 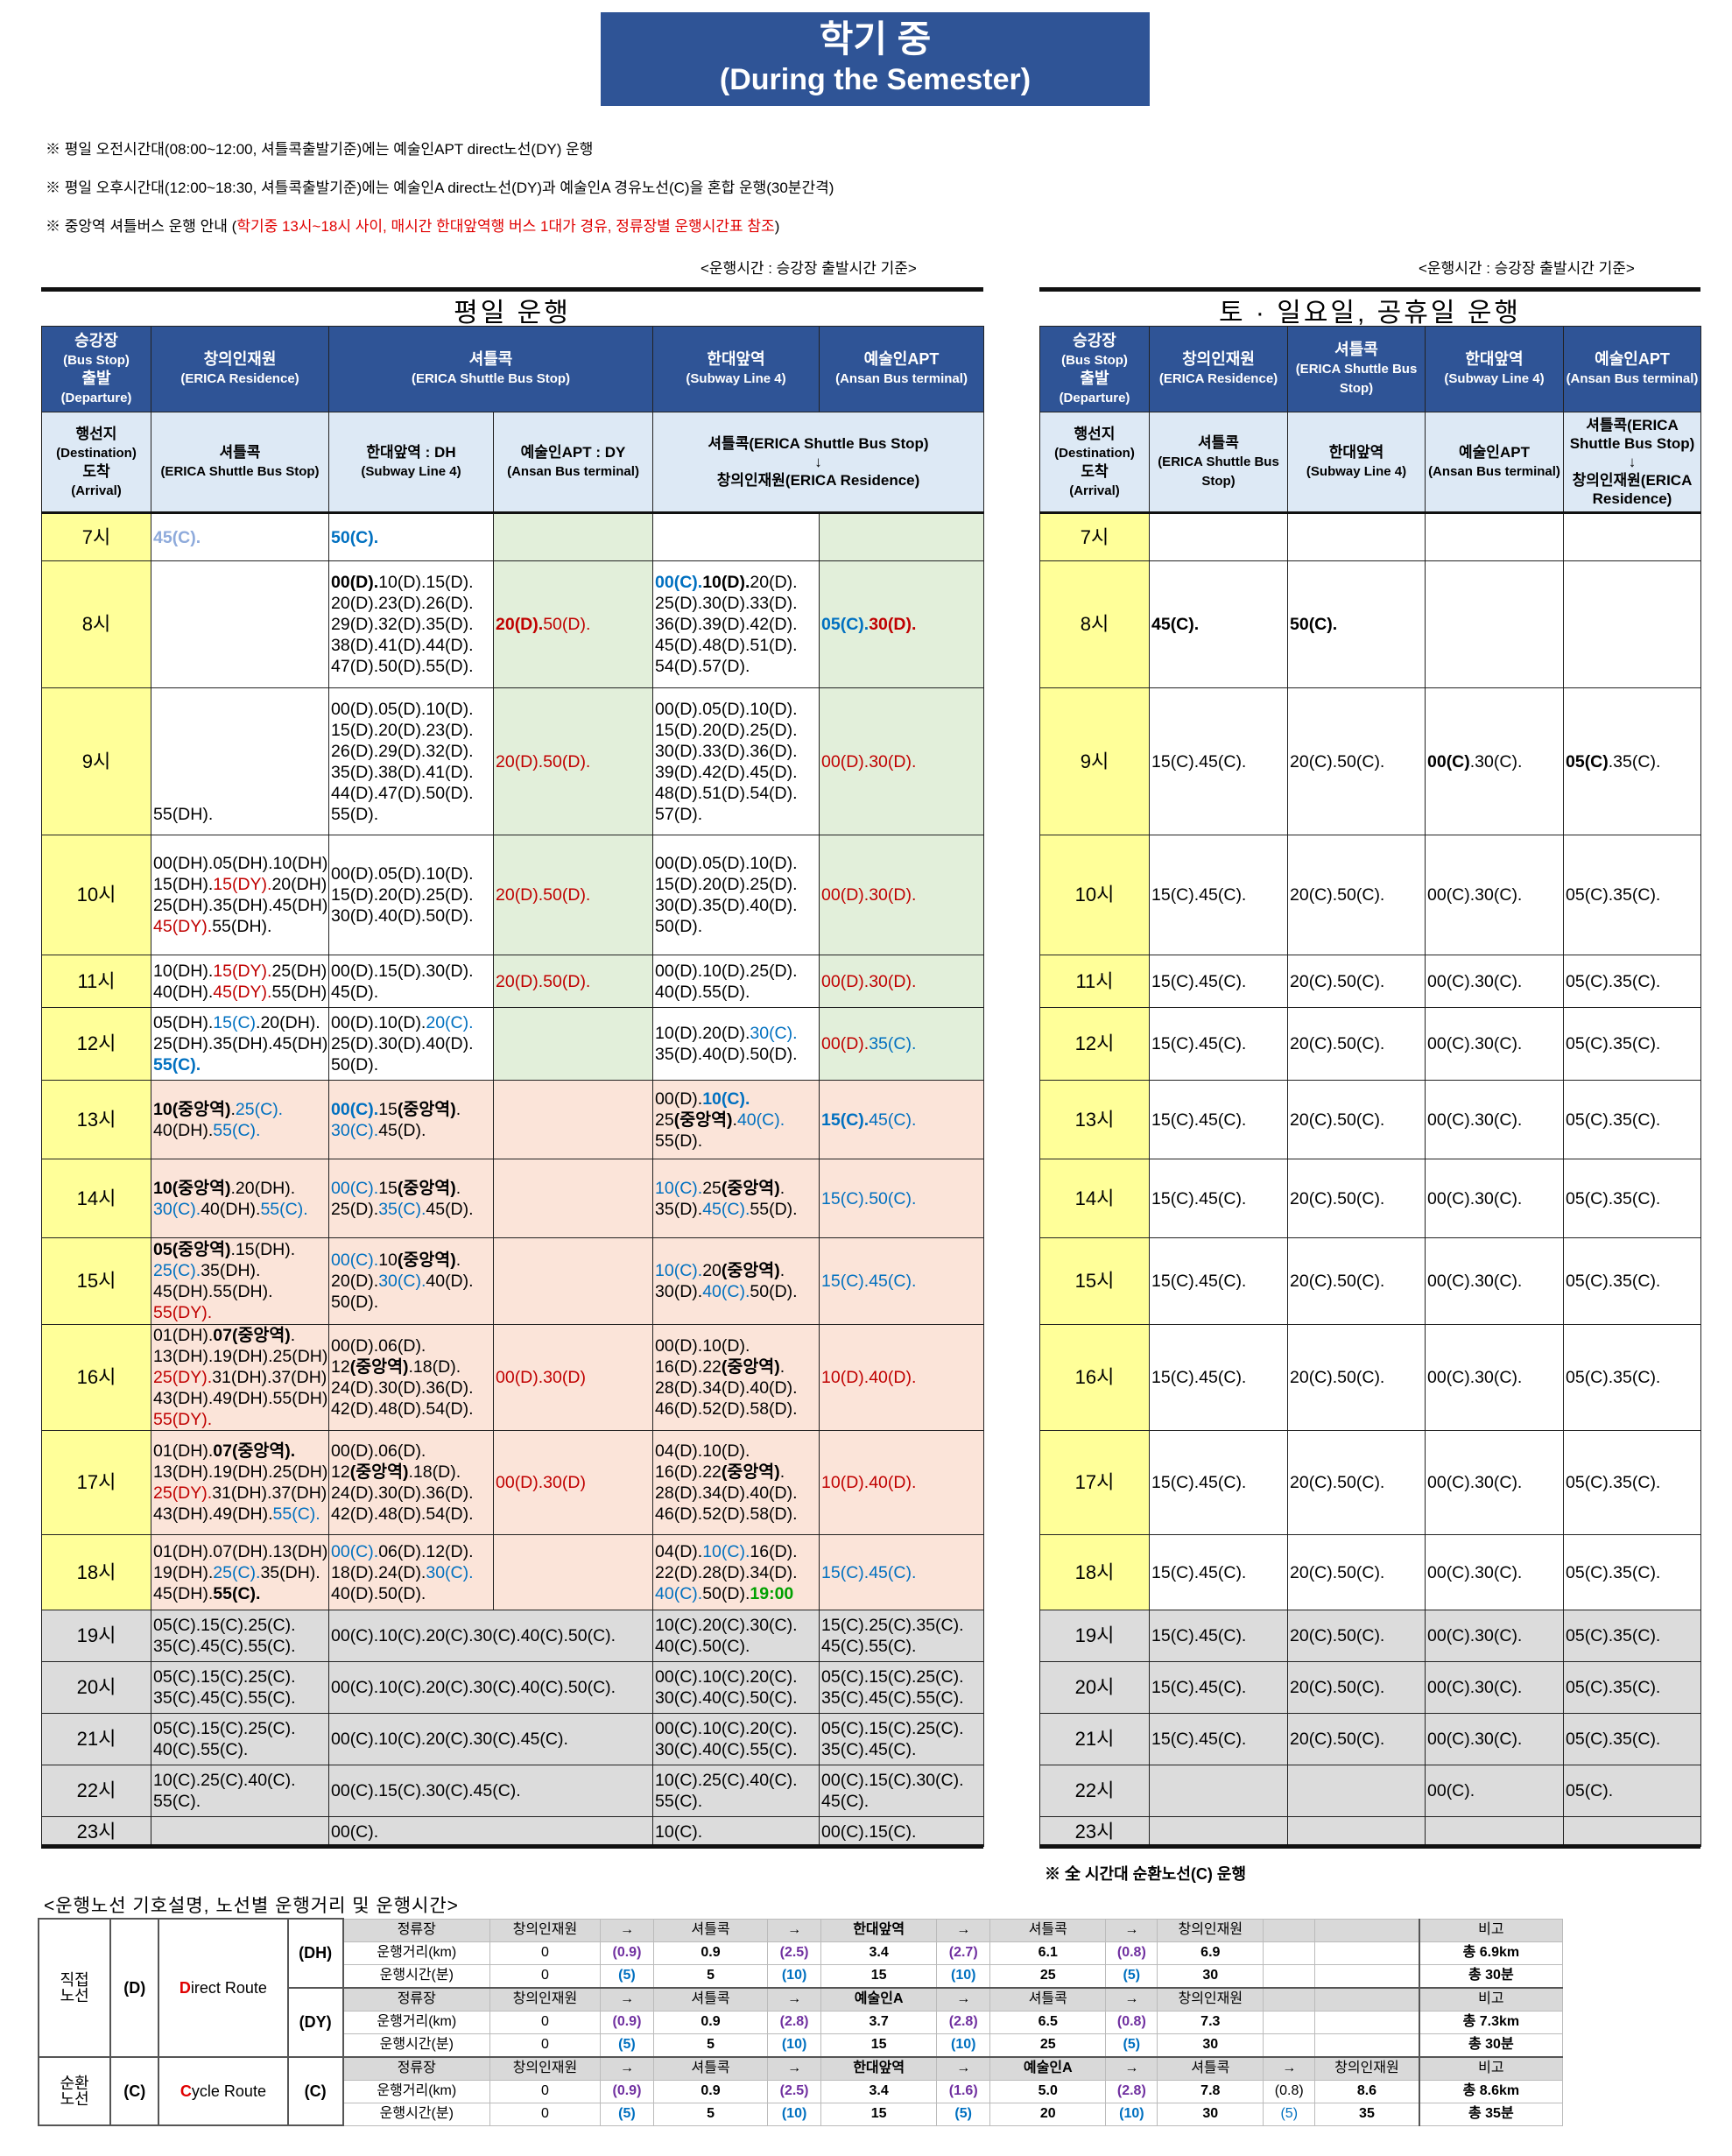 I want to click on time-entry: 40(D). 50(D)., so click(x=402, y=1292).